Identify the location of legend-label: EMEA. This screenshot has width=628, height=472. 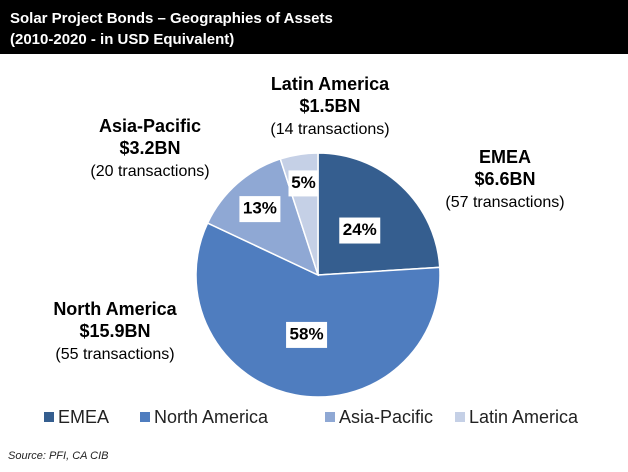
(83, 417).